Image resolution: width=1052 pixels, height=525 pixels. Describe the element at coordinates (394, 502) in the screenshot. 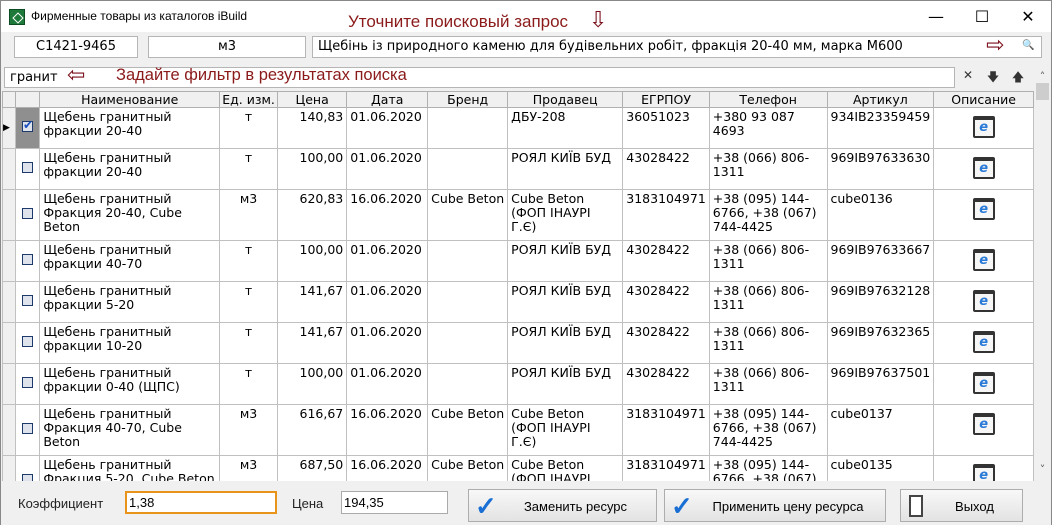

I see `price-input: 194,35` at that location.